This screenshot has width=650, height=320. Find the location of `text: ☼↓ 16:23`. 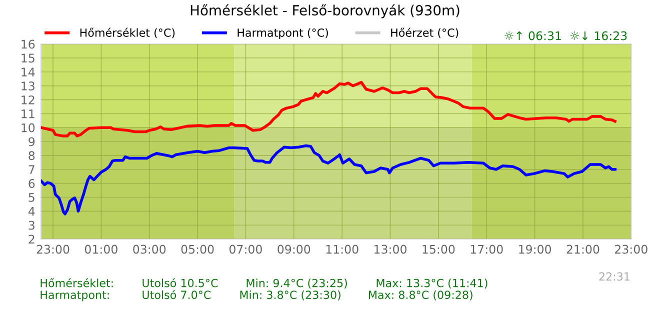

text: ☼↓ 16:23 is located at coordinates (598, 35).